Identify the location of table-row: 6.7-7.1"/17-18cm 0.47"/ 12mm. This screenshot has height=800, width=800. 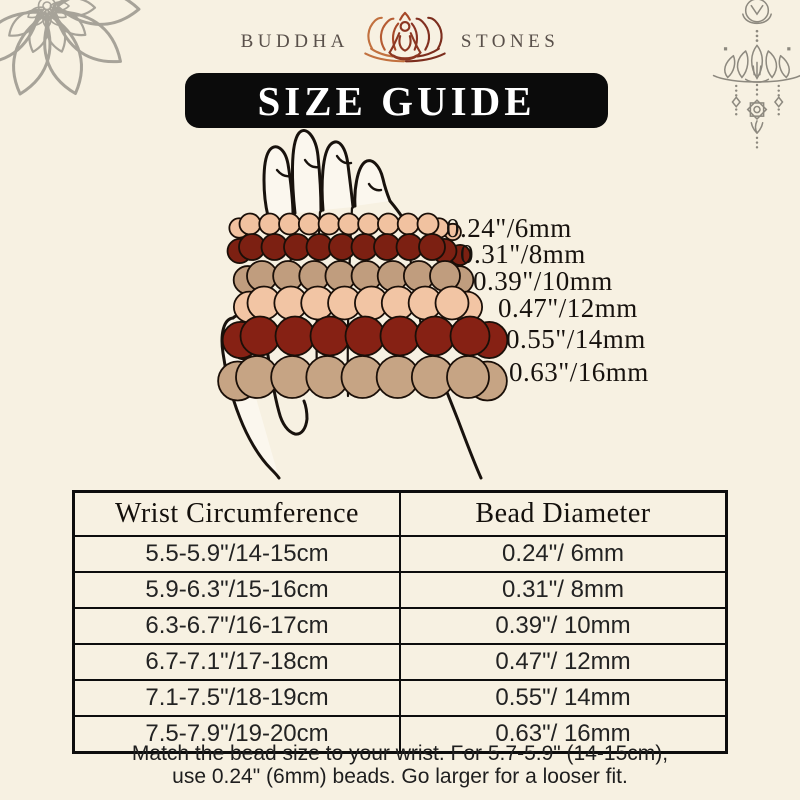
(400, 662).